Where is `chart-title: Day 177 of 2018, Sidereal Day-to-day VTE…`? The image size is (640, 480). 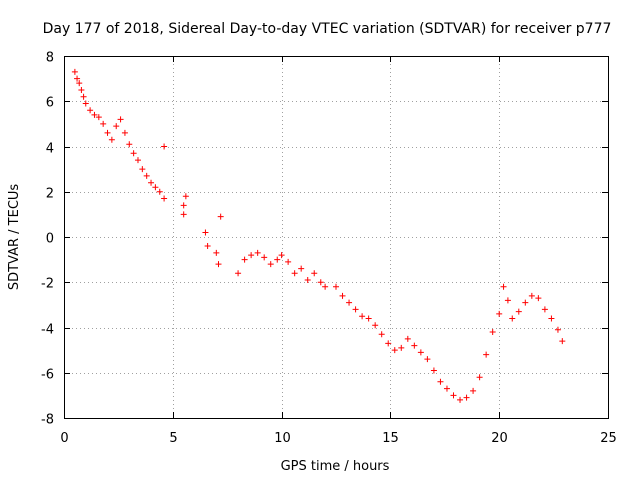
chart-title: Day 177 of 2018, Sidereal Day-to-day VTE… is located at coordinates (327, 29).